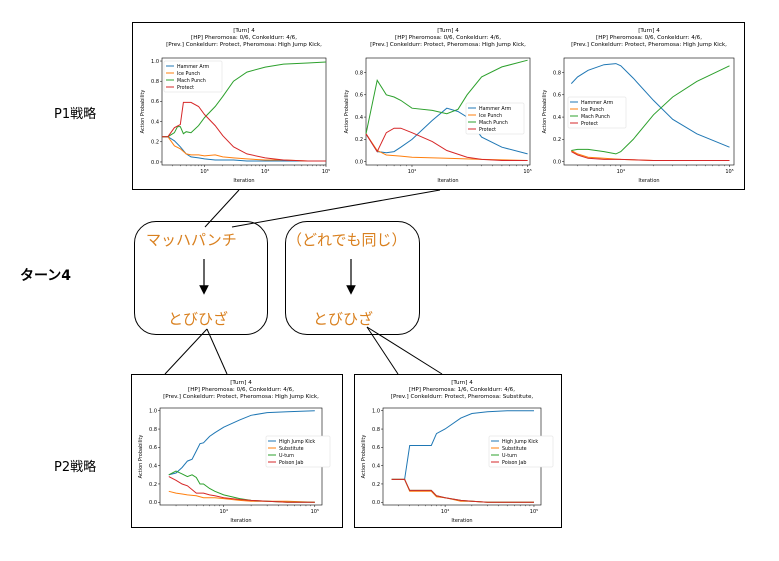 The image size is (779, 561). Describe the element at coordinates (188, 74) in the screenshot. I see `legend-label: Ice Punch` at that location.